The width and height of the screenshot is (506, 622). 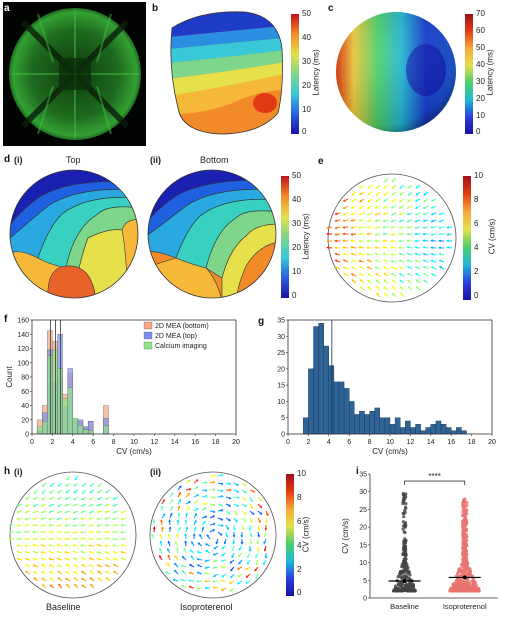 What do you see at coordinates (480, 81) in the screenshot?
I see `colorbar-c-tick: 30` at bounding box center [480, 81].